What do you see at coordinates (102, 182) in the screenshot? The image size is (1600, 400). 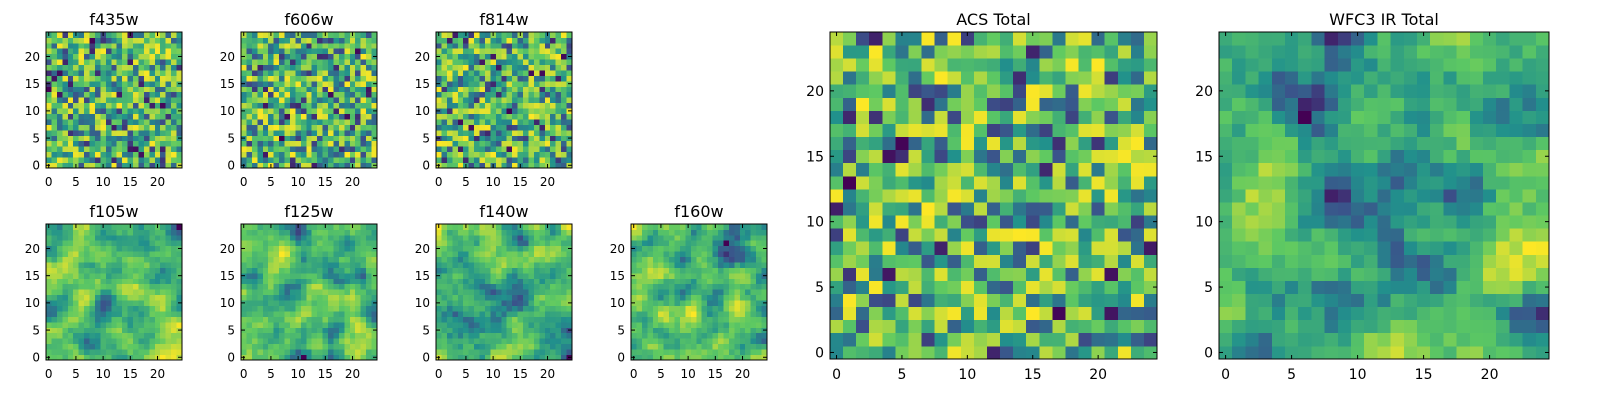 I see `x-tick-label: 10` at bounding box center [102, 182].